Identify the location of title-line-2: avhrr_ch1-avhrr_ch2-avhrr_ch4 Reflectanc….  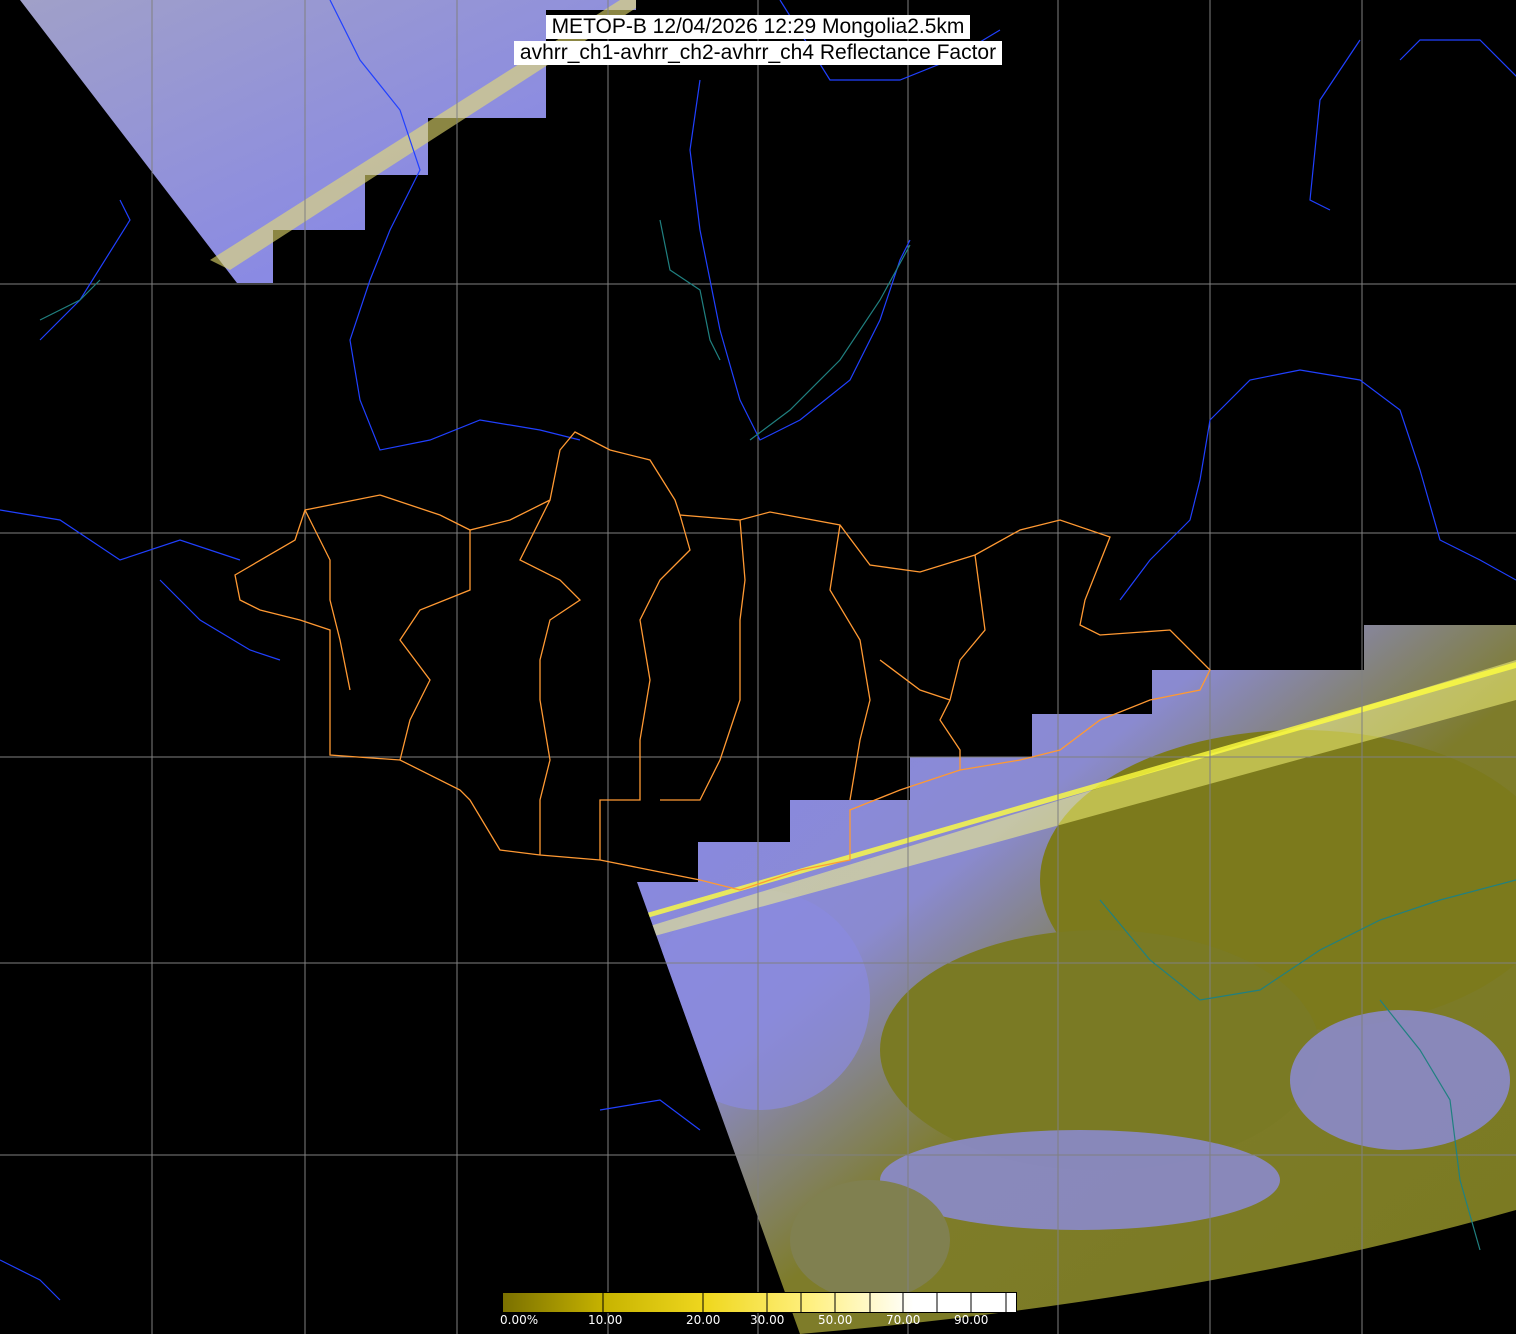
(758, 53).